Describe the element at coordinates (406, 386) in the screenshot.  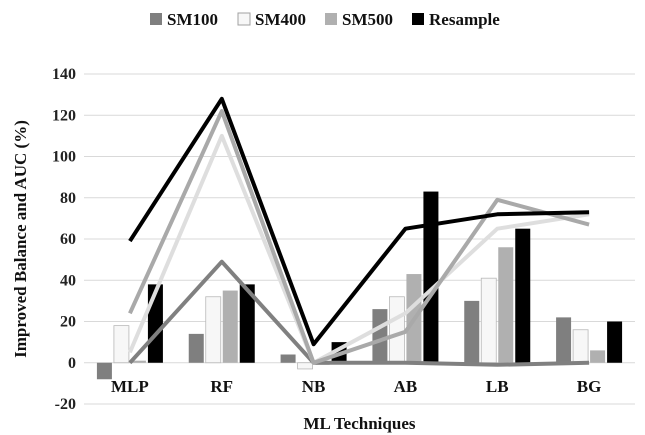
I see `x-category-label: AB` at that location.